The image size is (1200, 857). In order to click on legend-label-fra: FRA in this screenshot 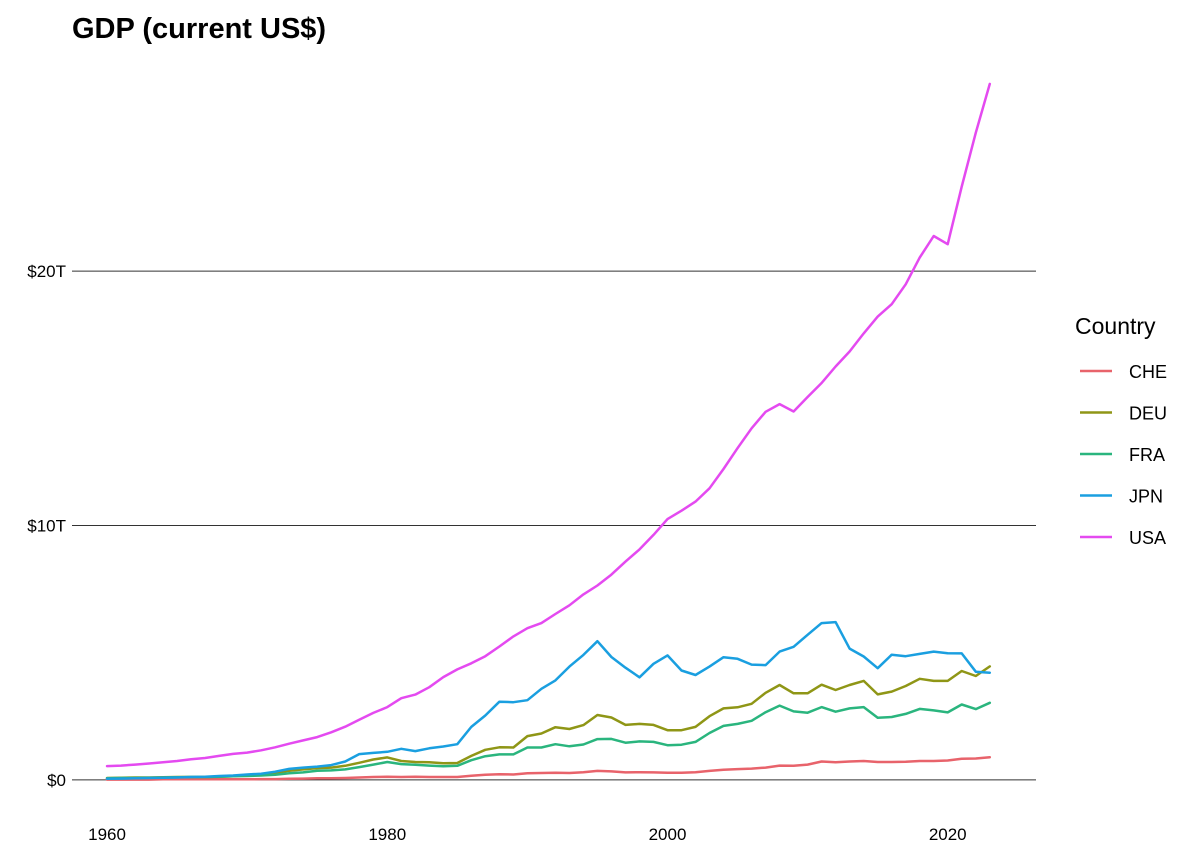, I will do `click(1147, 455)`.